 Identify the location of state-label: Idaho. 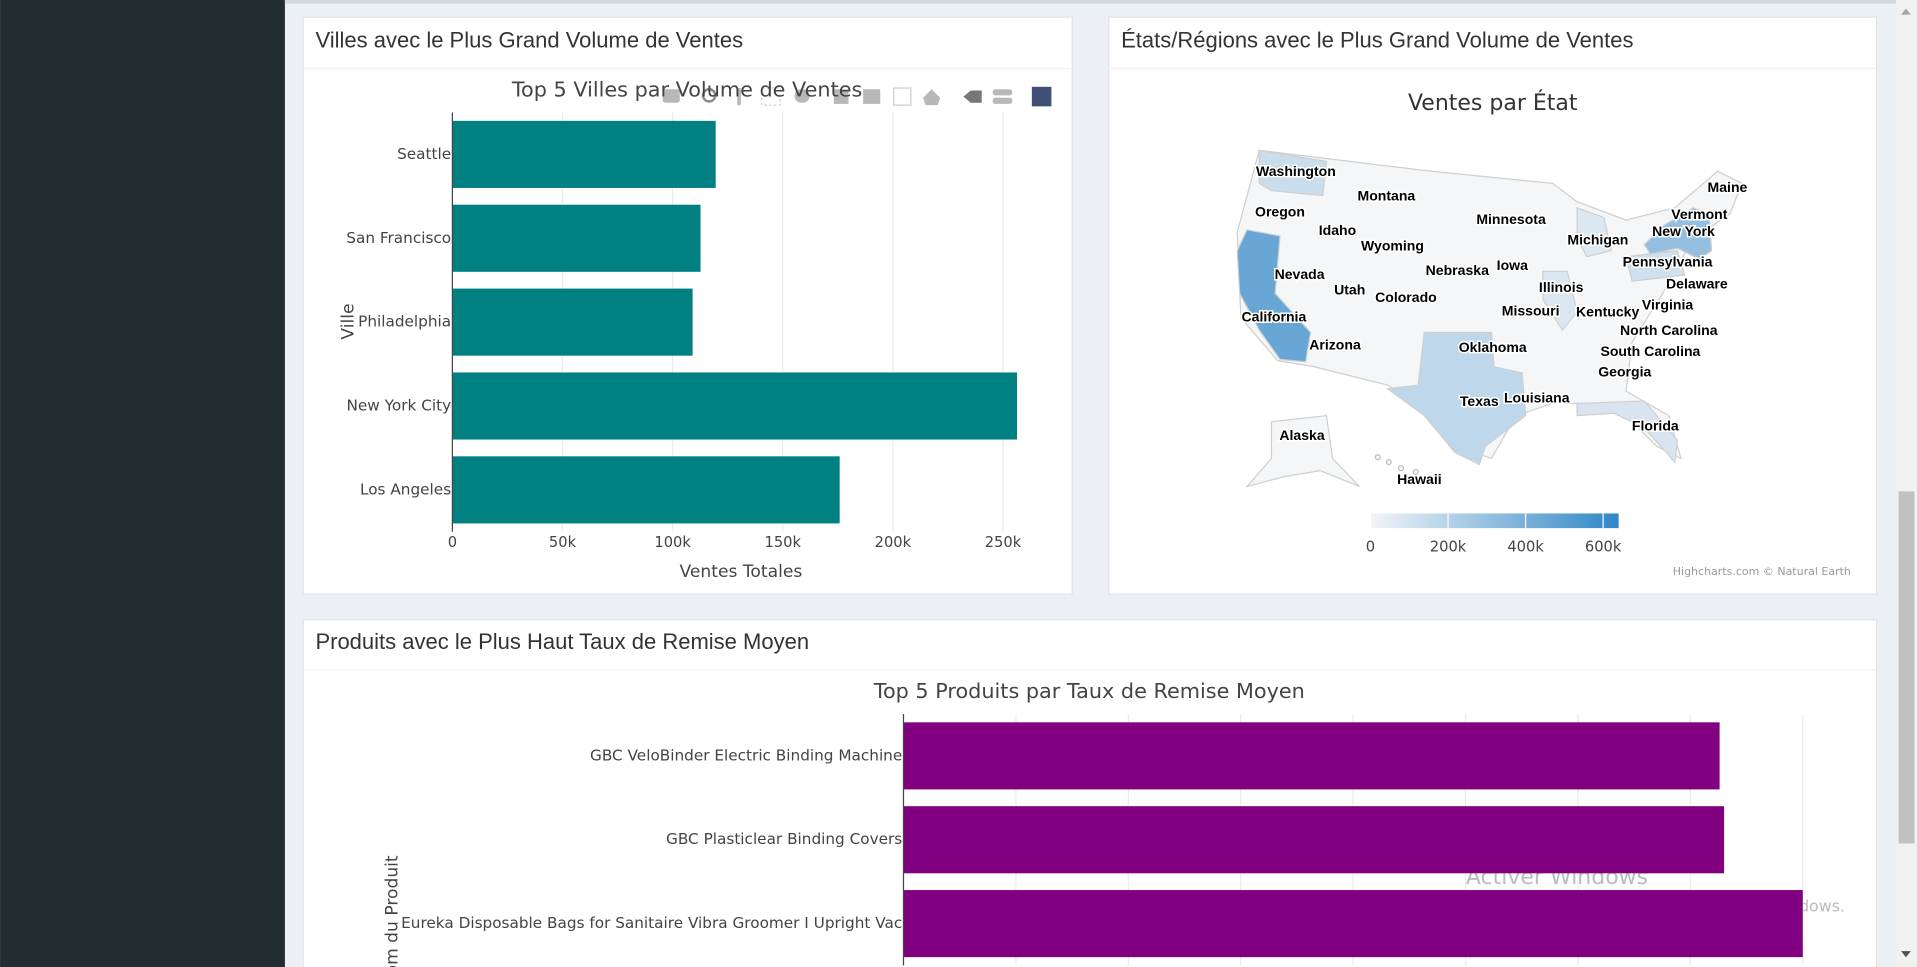
(1338, 230).